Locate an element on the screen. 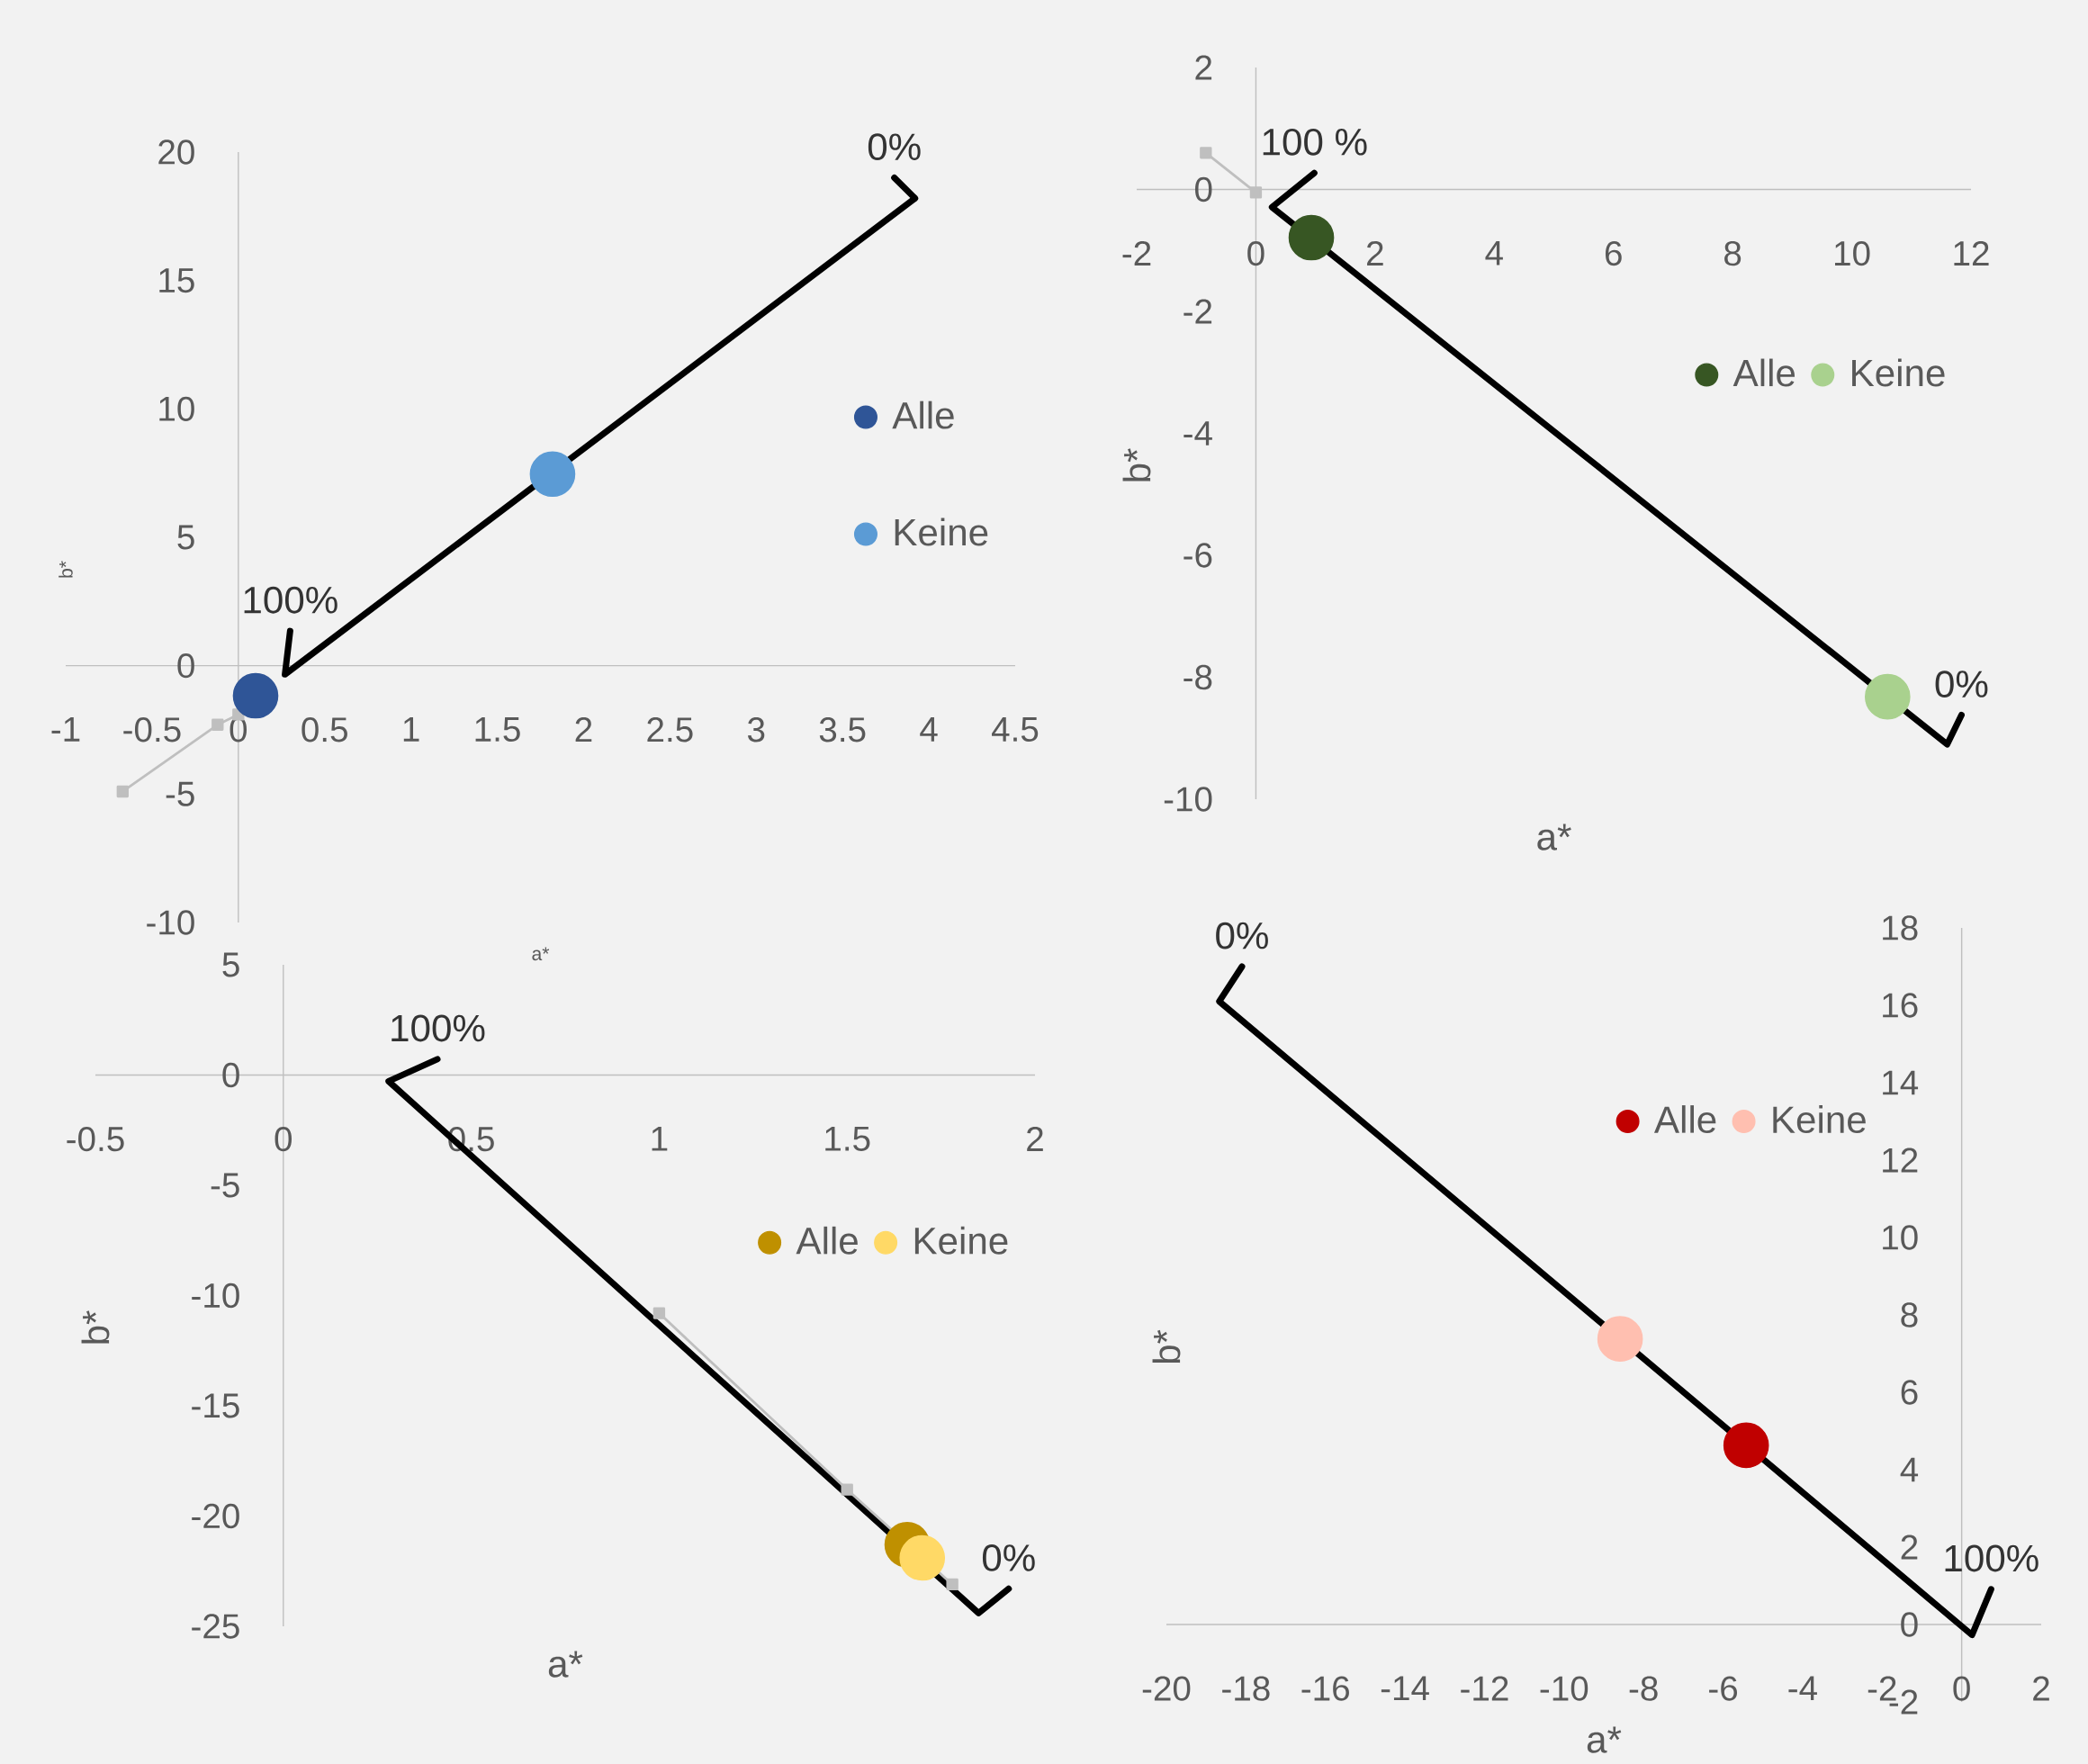  x-tick-label: -1 is located at coordinates (66, 729).